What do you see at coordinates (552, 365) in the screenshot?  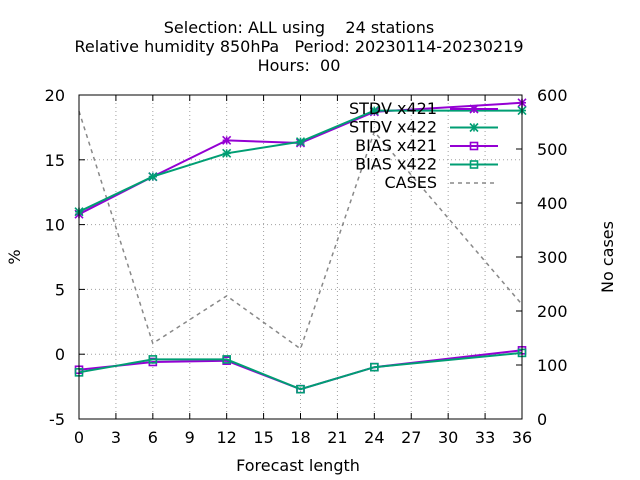 I see `y2-tick-label: 100` at bounding box center [552, 365].